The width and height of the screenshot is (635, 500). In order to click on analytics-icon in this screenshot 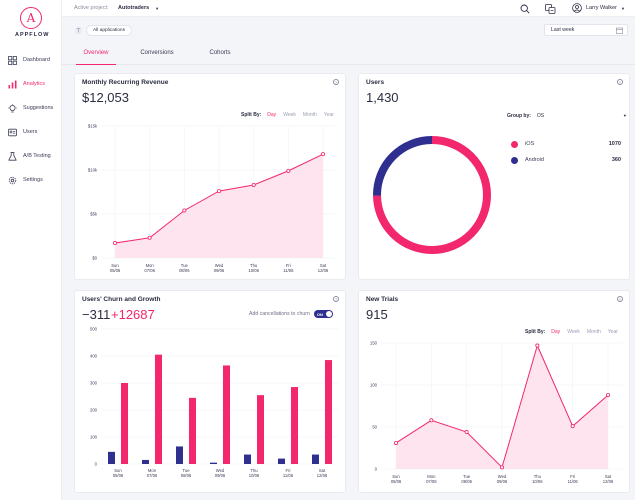, I will do `click(12, 84)`.